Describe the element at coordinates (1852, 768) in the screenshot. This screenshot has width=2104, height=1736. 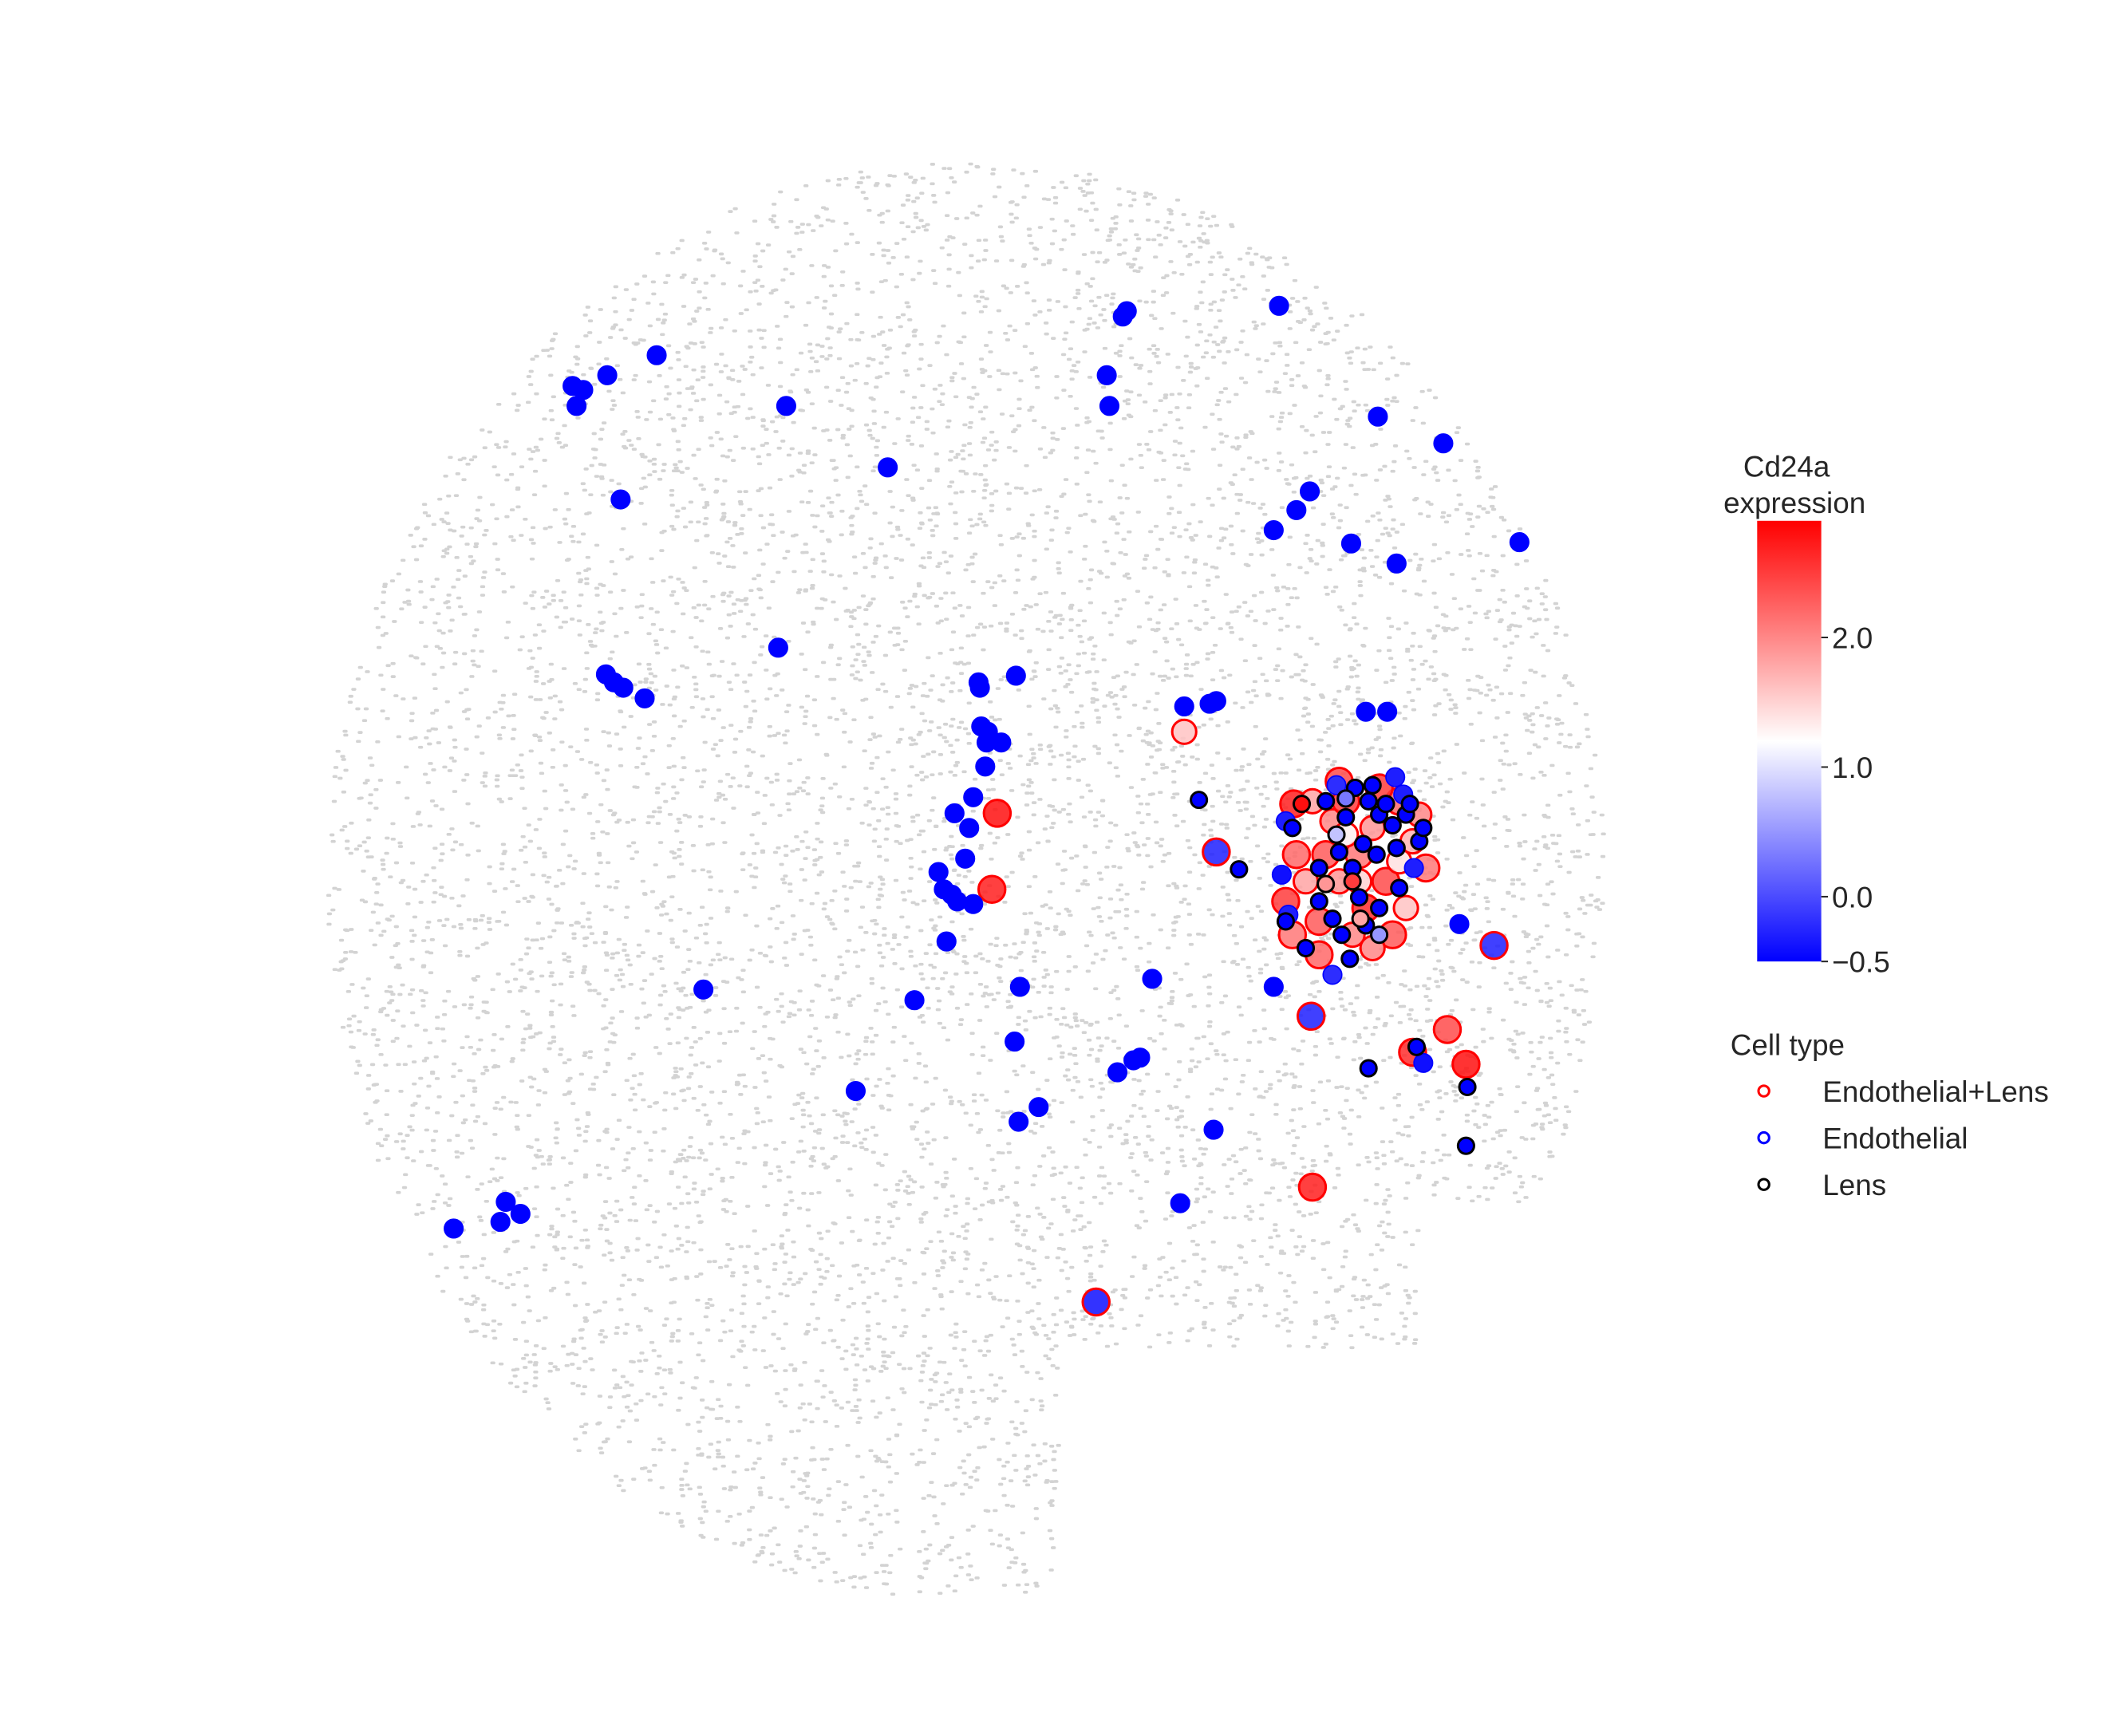
I see `colorbar-tick-label-1: 1.0` at that location.